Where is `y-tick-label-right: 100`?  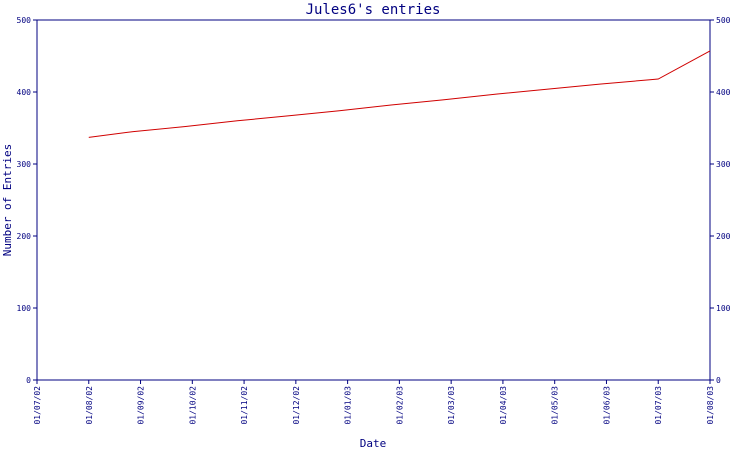
y-tick-label-right: 100 is located at coordinates (723, 308).